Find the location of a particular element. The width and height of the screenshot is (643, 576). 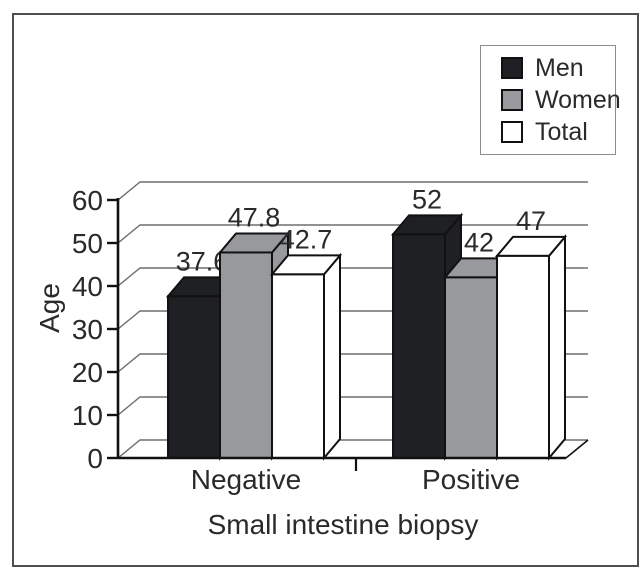

bar-value-label: 47.8 is located at coordinates (254, 217).